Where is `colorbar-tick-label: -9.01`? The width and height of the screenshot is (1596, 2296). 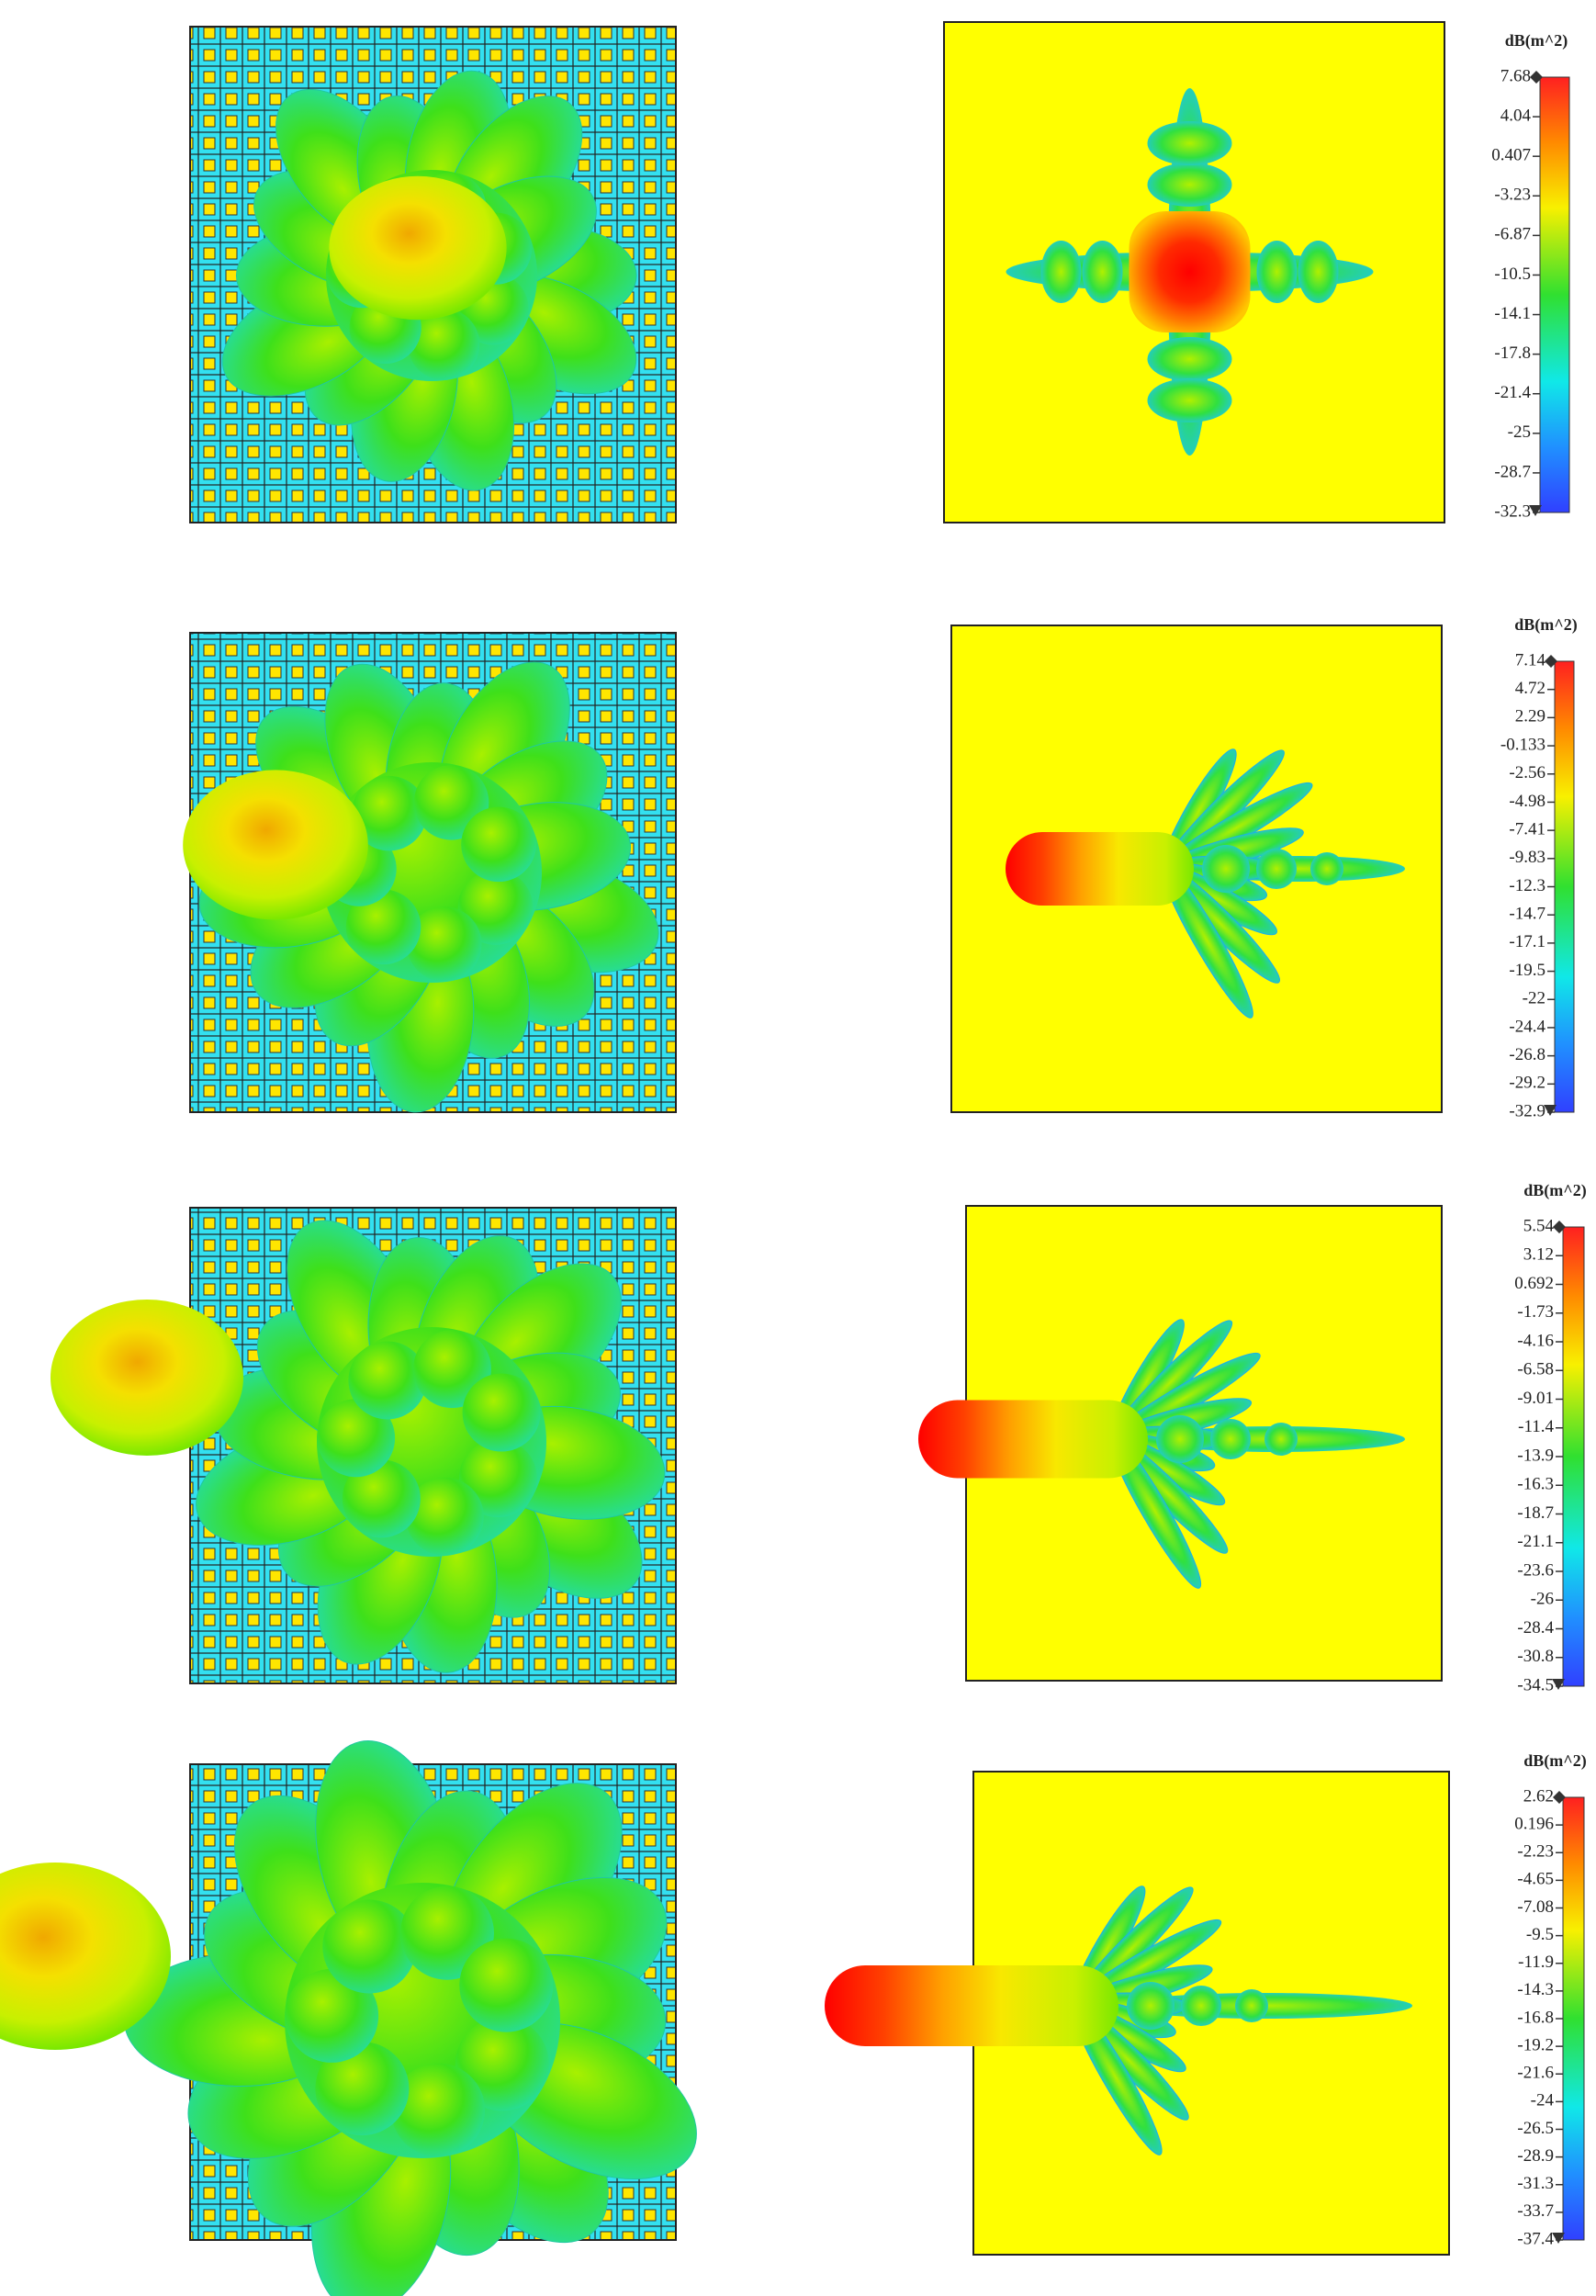 colorbar-tick-label: -9.01 is located at coordinates (1535, 1398).